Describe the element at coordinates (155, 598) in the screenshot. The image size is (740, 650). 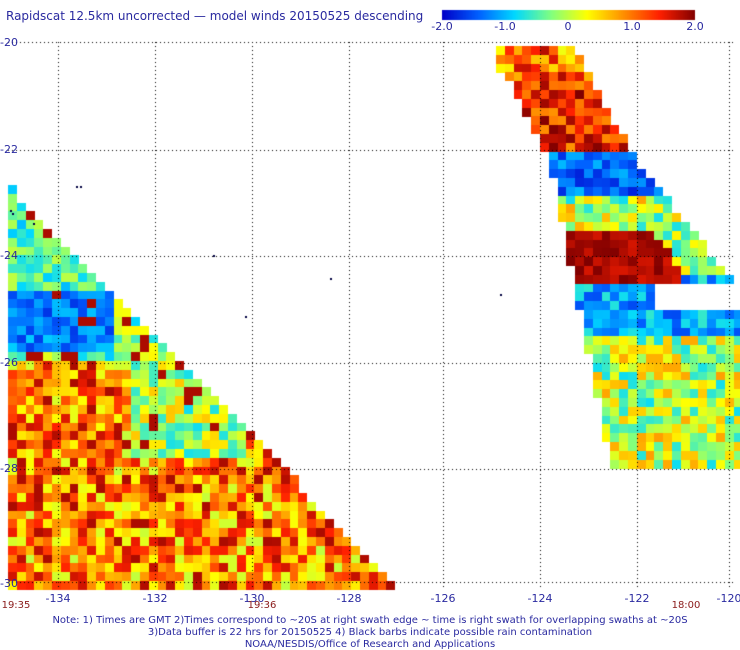
I see `longitude-label: -132` at that location.